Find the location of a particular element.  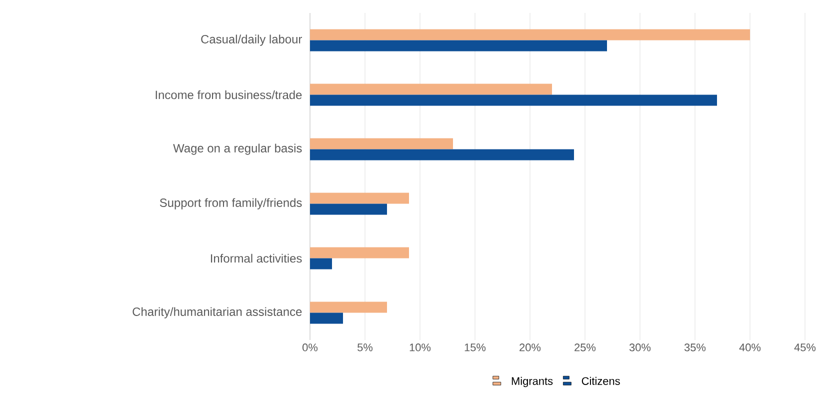

y-tick-label: Support from family/friends is located at coordinates (231, 204).